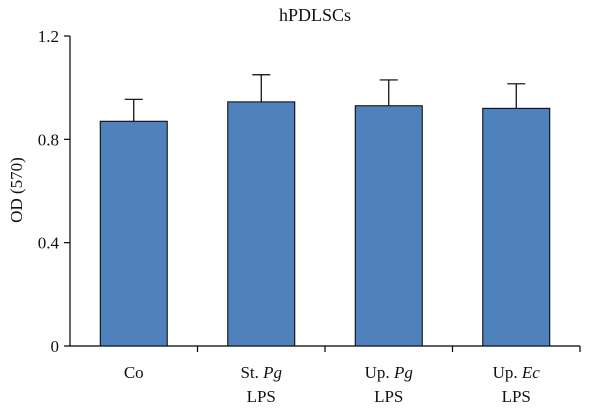 The width and height of the screenshot is (600, 414). Describe the element at coordinates (55, 346) in the screenshot. I see `y-tick-label: 0` at that location.